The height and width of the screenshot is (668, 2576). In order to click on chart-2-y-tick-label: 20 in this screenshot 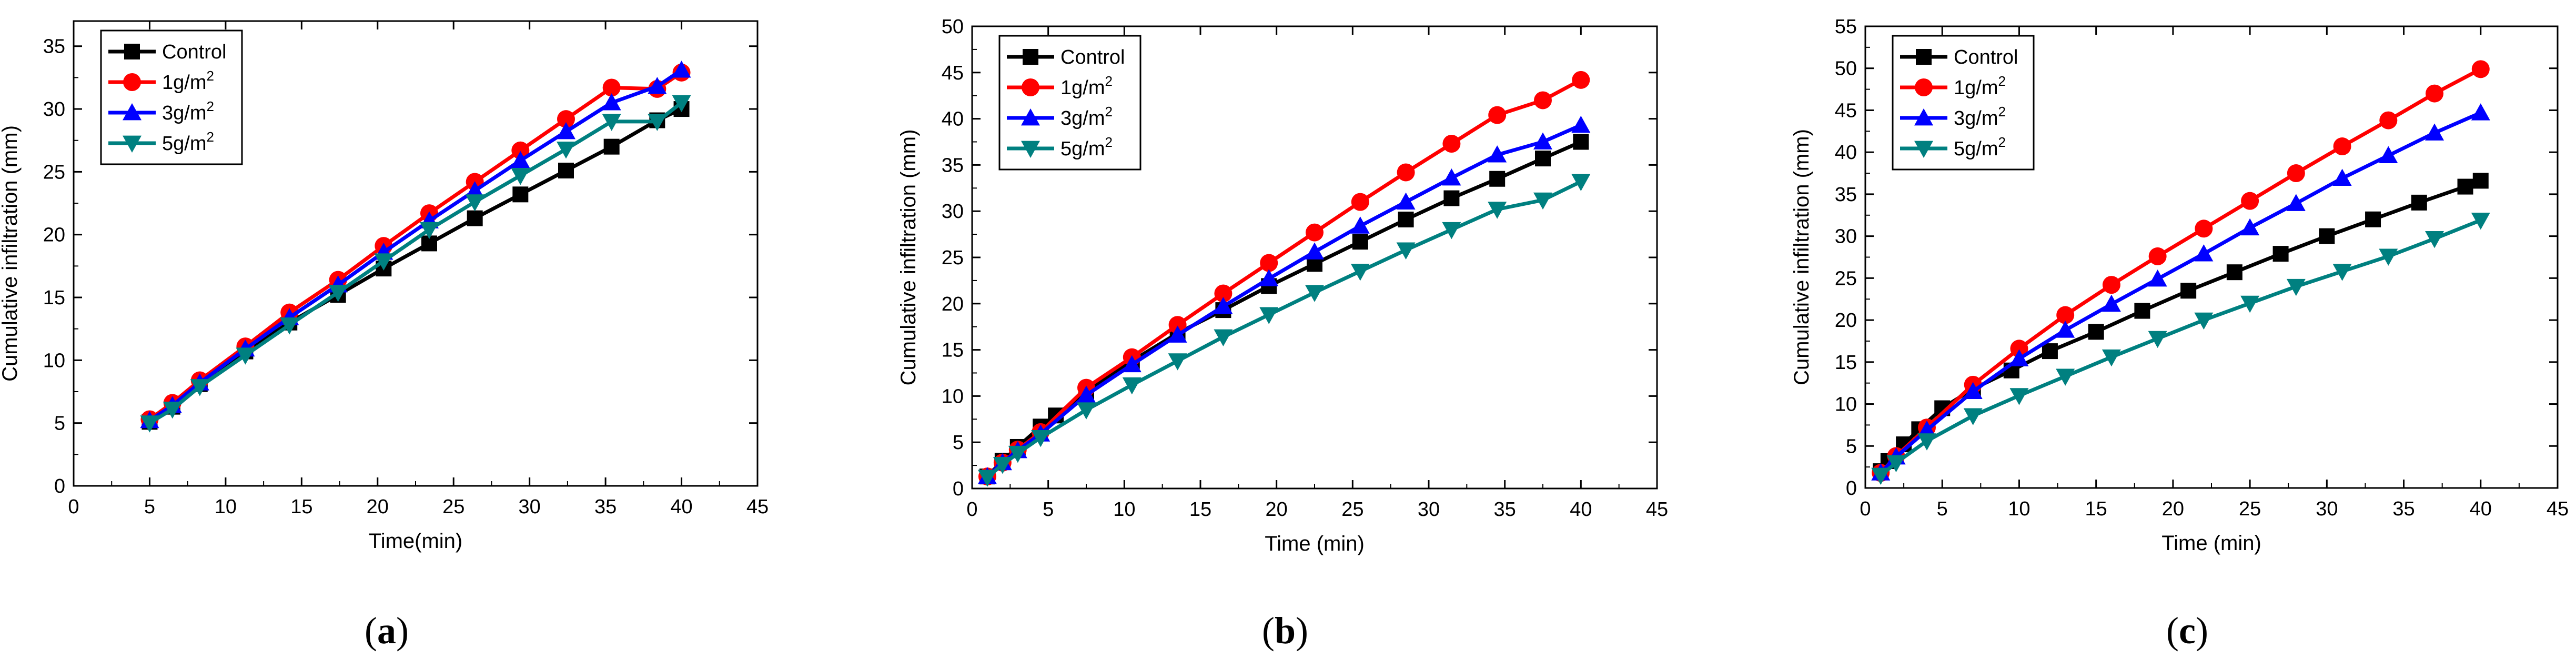, I will do `click(1846, 321)`.